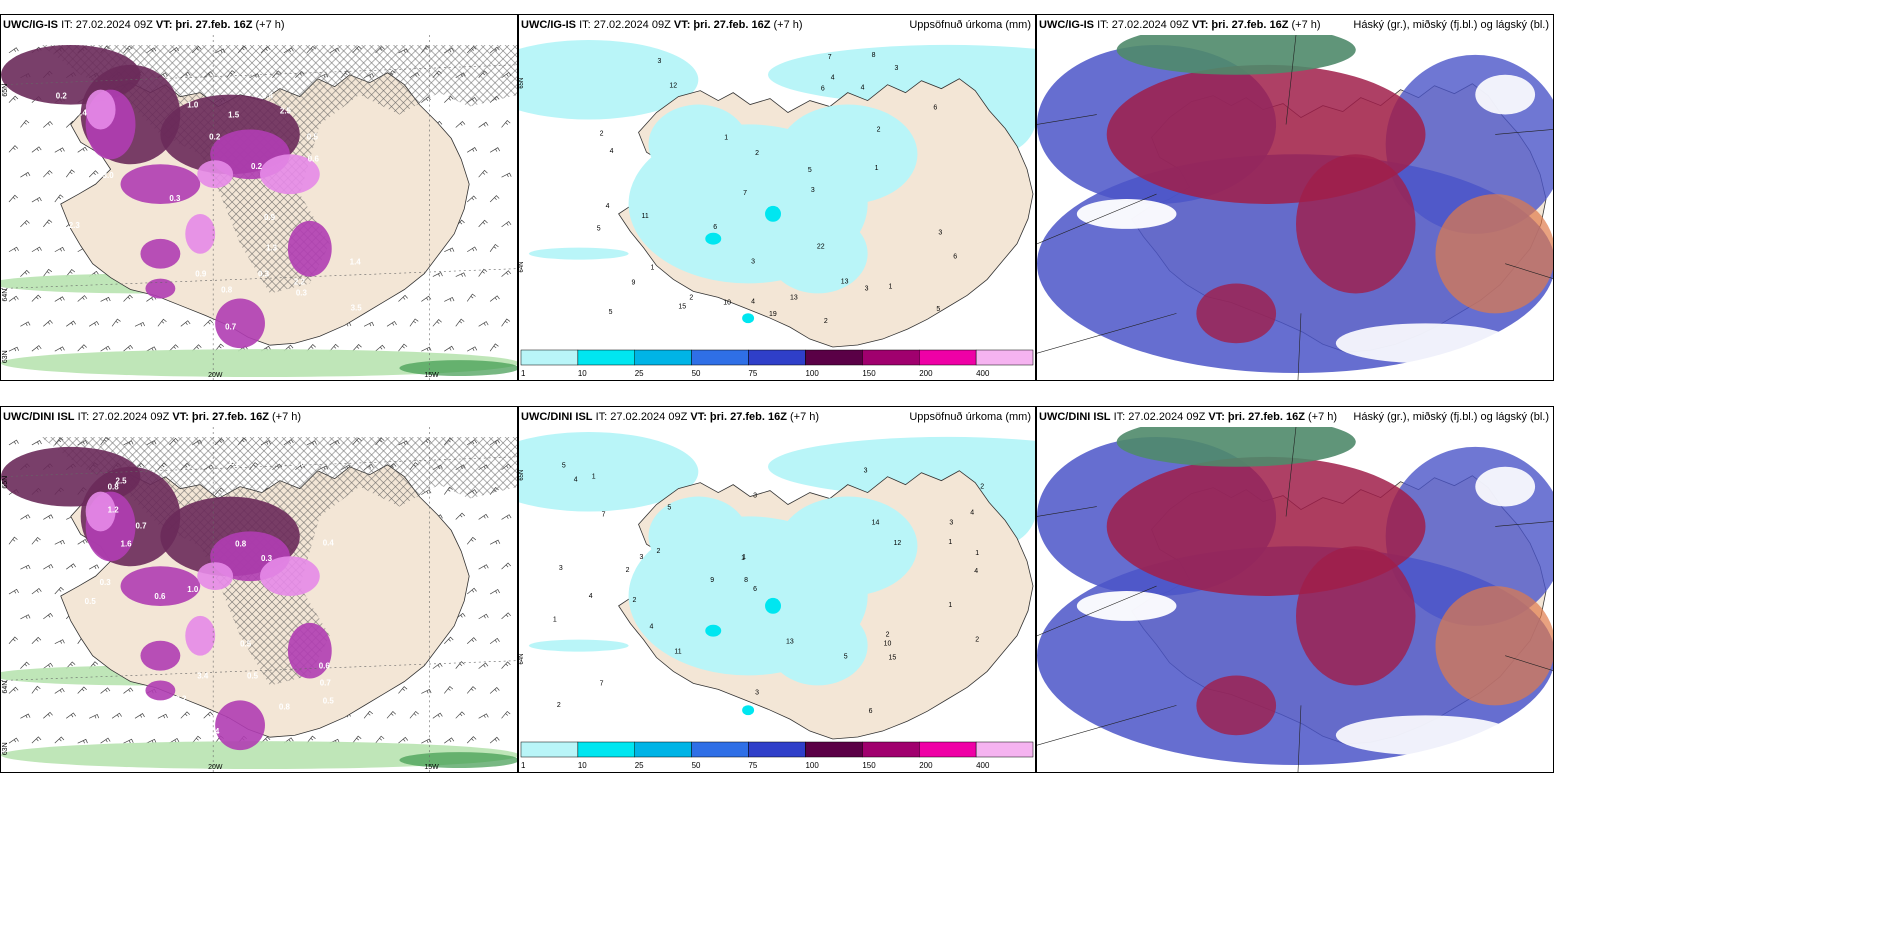 The image size is (1900, 950). What do you see at coordinates (888, 644) in the screenshot?
I see `accum-value: 10` at bounding box center [888, 644].